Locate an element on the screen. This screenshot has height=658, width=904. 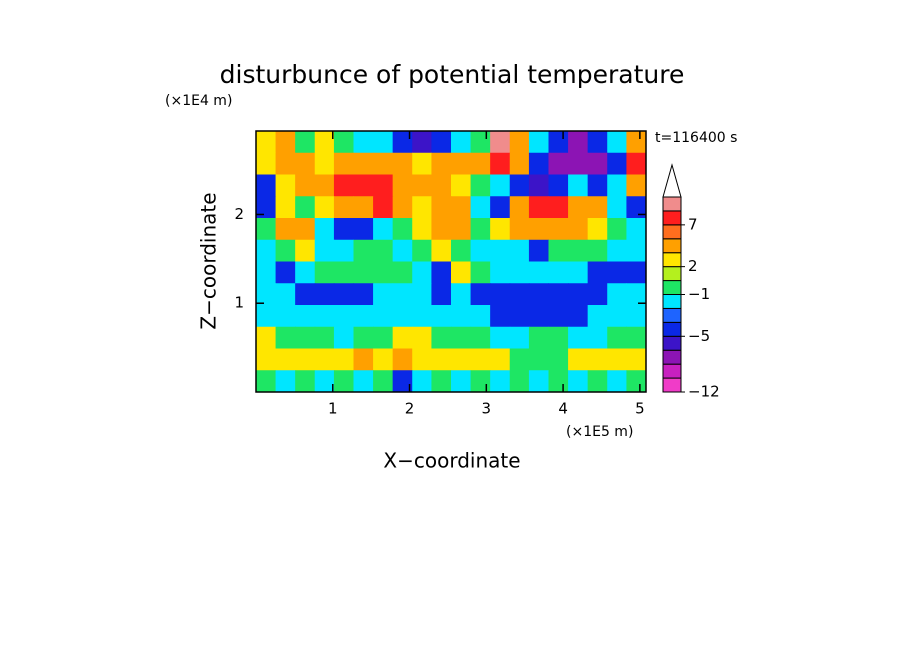
y-tick-label: 1 is located at coordinates (239, 303).